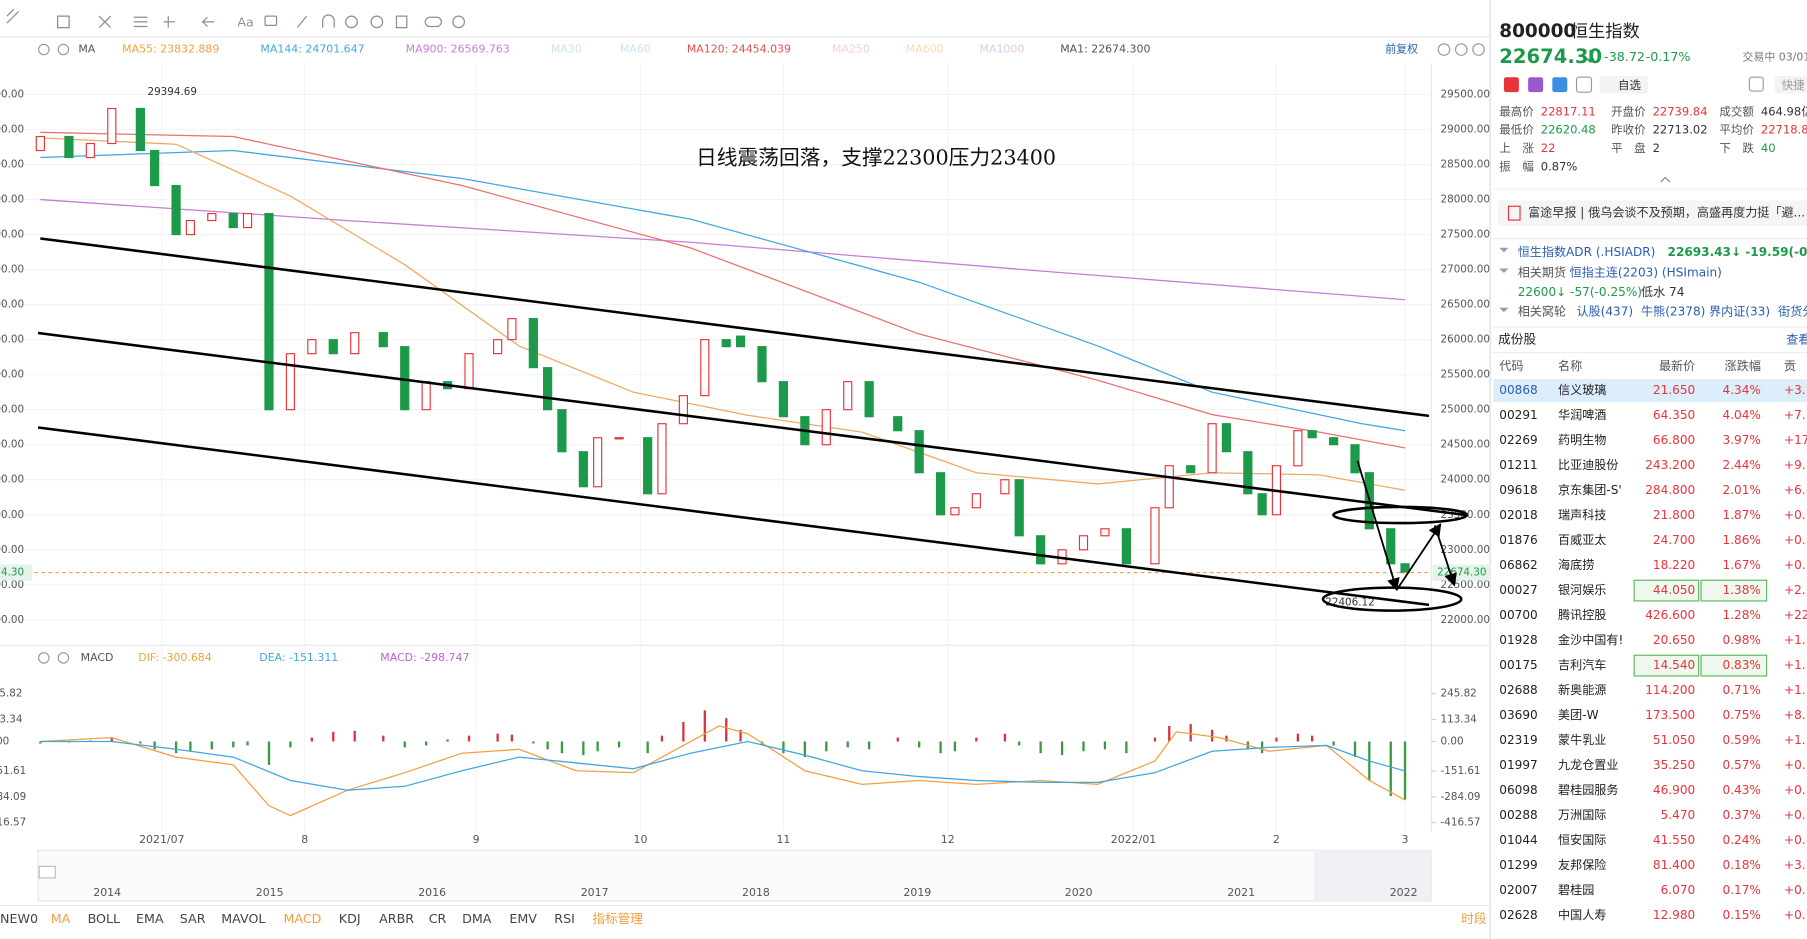 This screenshot has width=1807, height=939. I want to click on cell: 01044, so click(1518, 840).